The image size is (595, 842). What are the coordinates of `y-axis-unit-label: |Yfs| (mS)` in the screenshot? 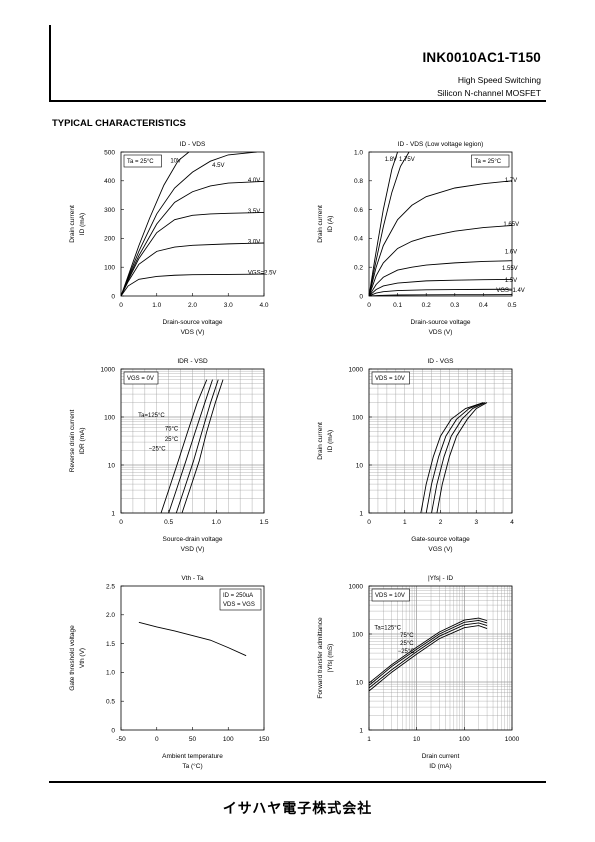 It's located at (330, 658).